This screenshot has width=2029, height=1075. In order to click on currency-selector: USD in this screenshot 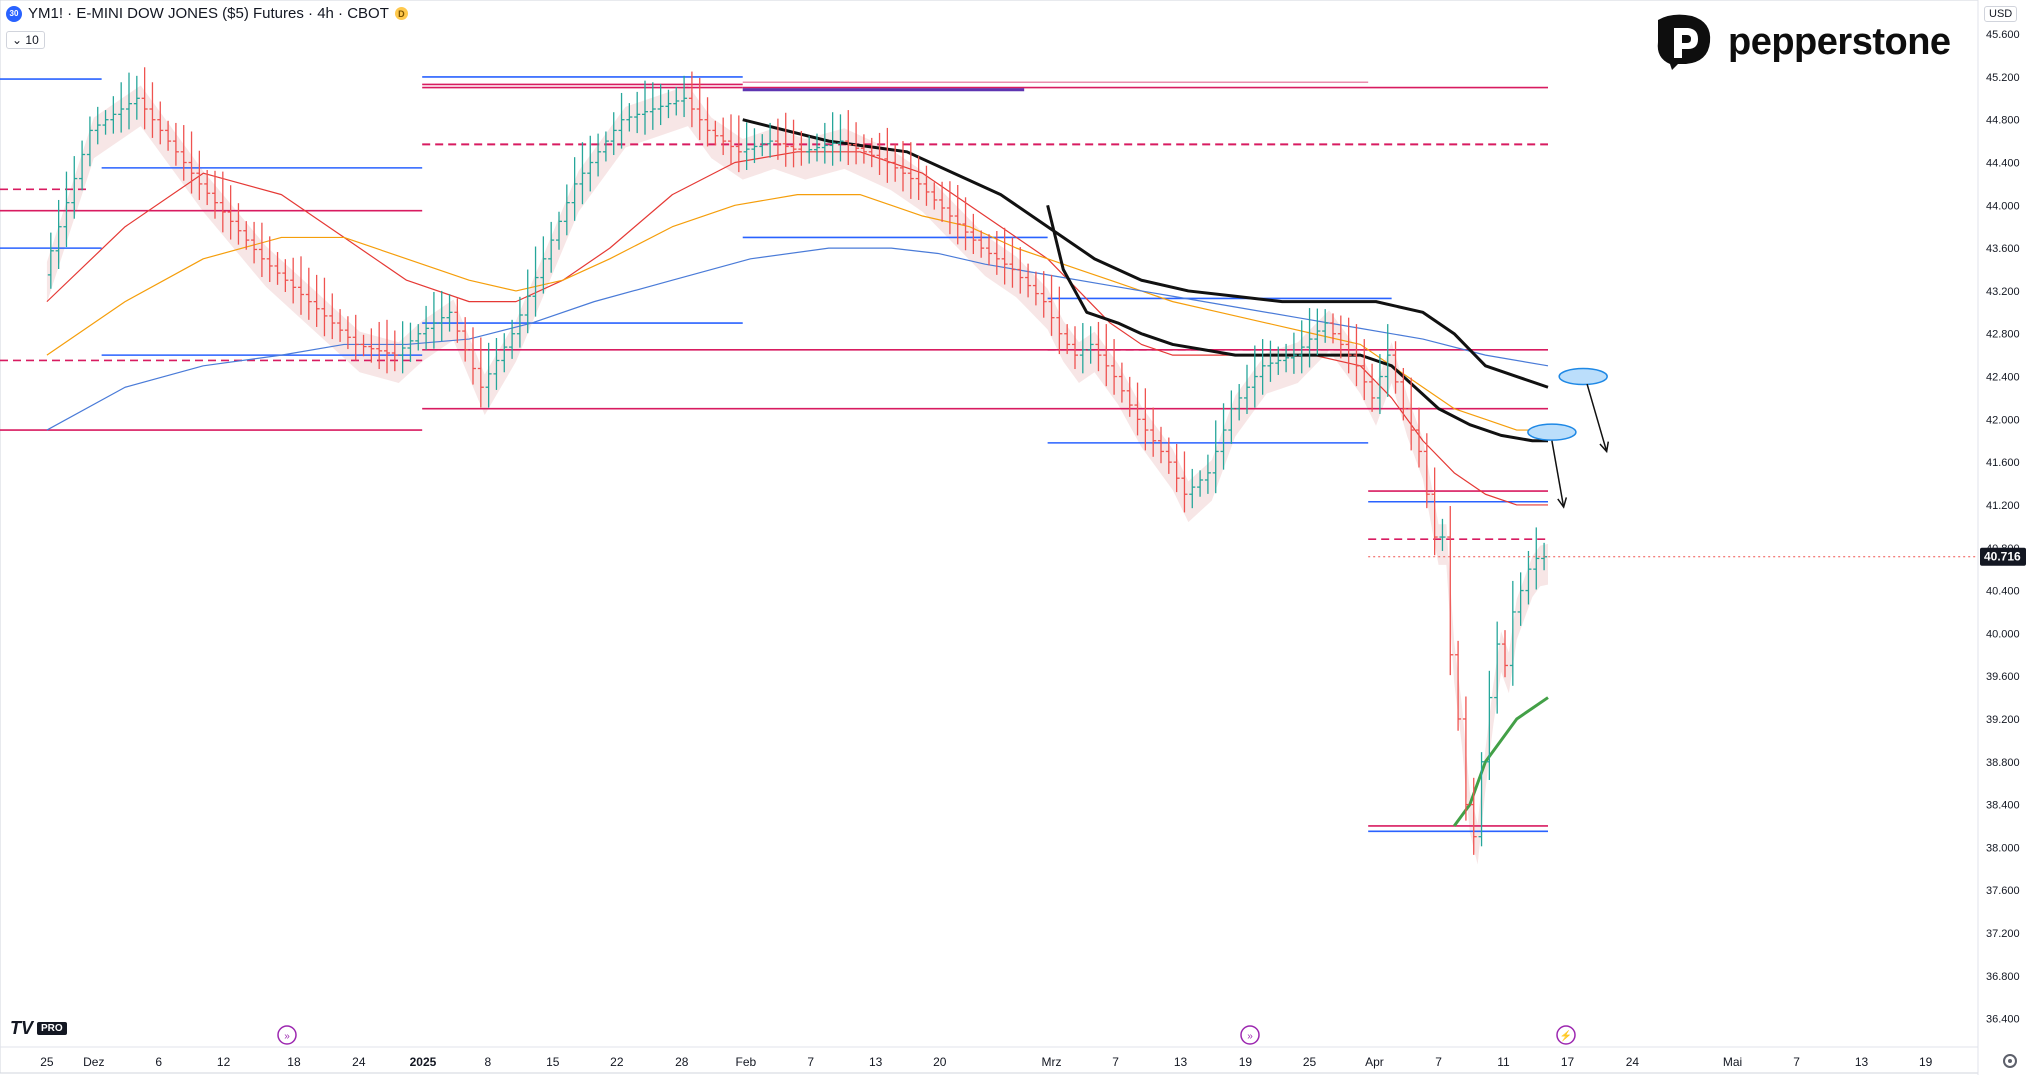, I will do `click(2001, 14)`.